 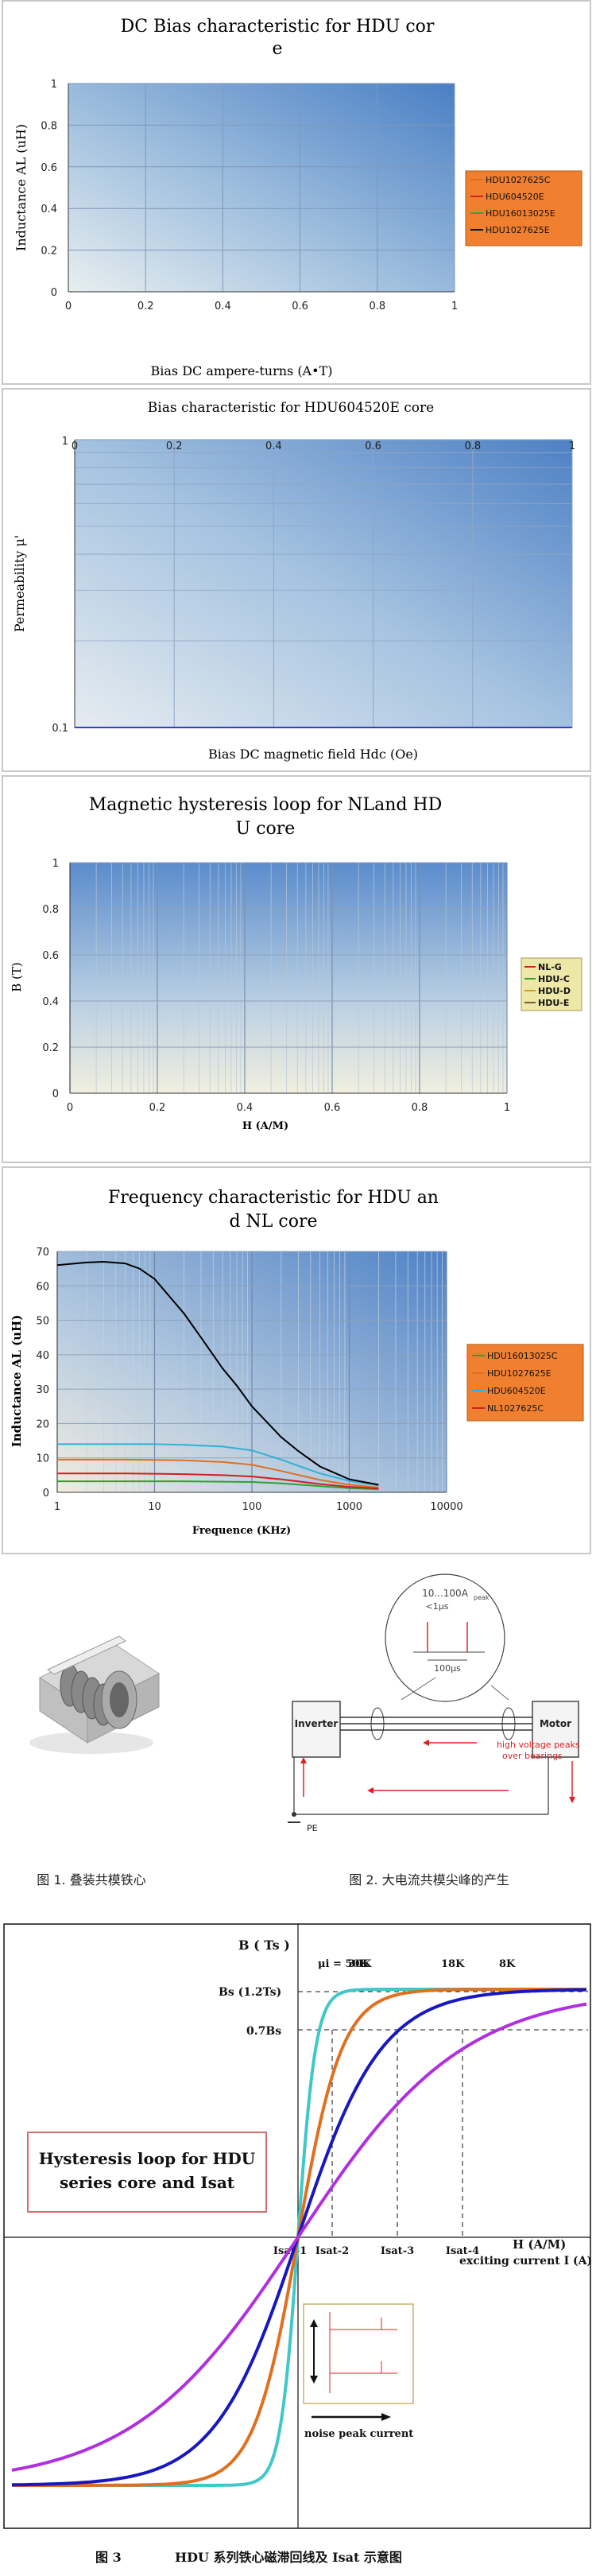 I want to click on chart4-grid, so click(x=251, y=1372).